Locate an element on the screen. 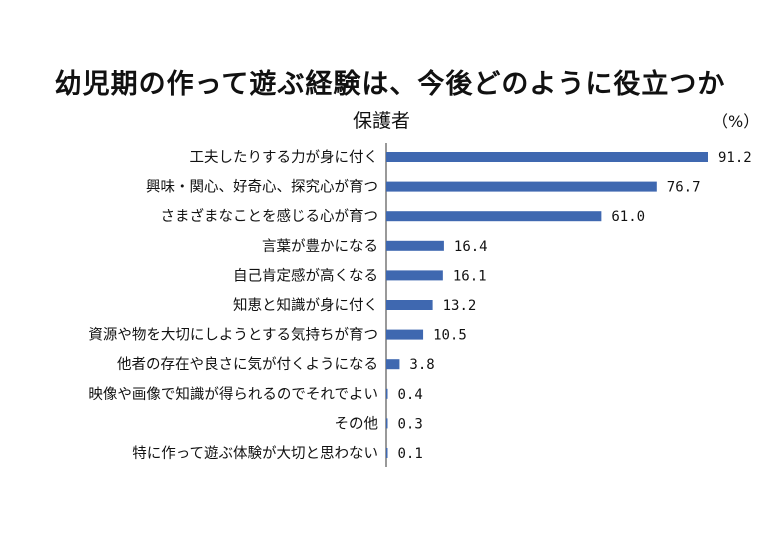  value-label: 13.2 is located at coordinates (460, 306).